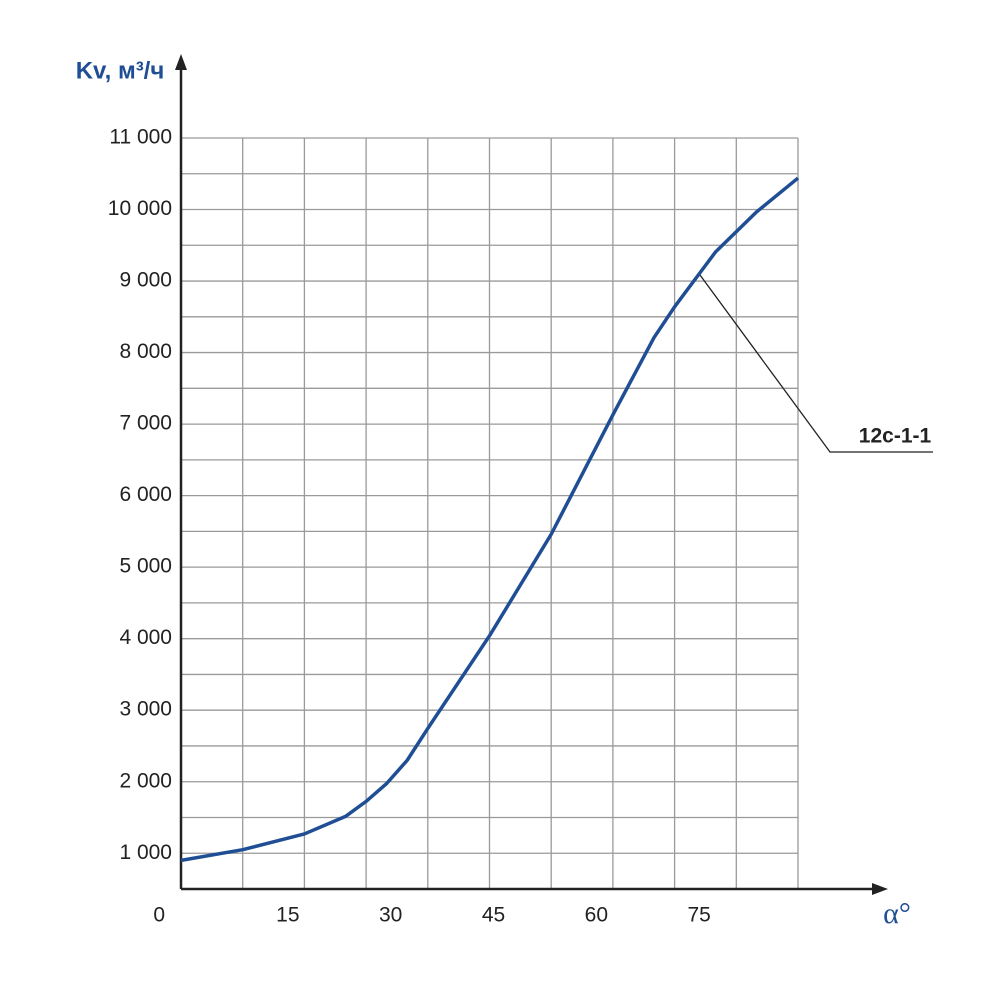 This screenshot has width=1000, height=1000. What do you see at coordinates (120, 70) in the screenshot?
I see `y-axis-label: Kv, м³/ч` at bounding box center [120, 70].